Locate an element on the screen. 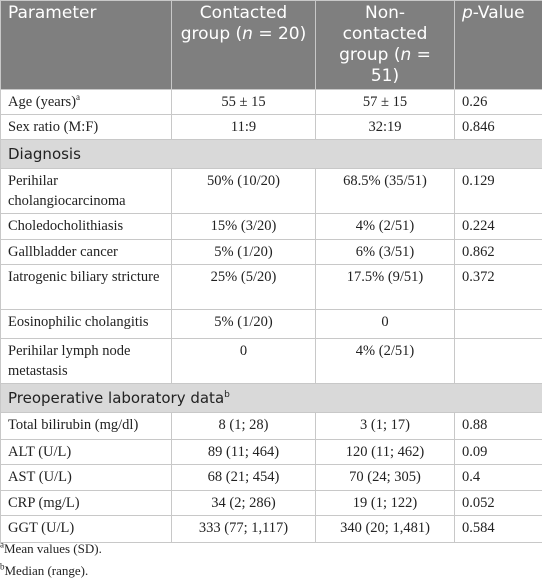 This screenshot has width=542, height=583. data-row: Sex ratio (M:F) 11:9 32:19 0.846 is located at coordinates (271, 127).